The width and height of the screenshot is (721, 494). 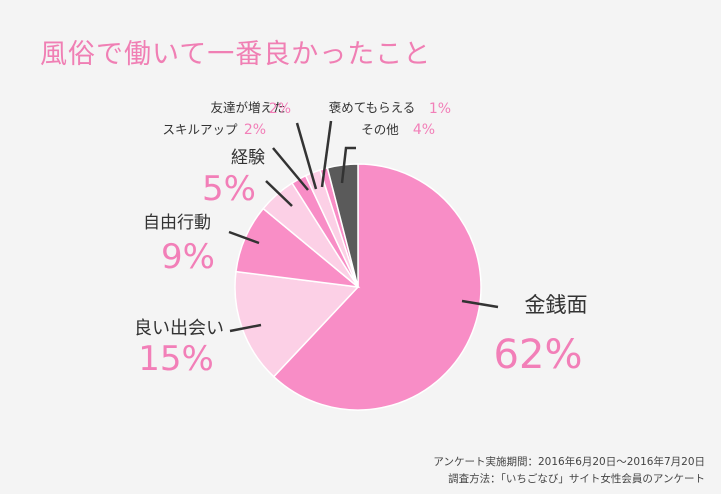 What do you see at coordinates (538, 355) in the screenshot?
I see `slice-value-0: 62%` at bounding box center [538, 355].